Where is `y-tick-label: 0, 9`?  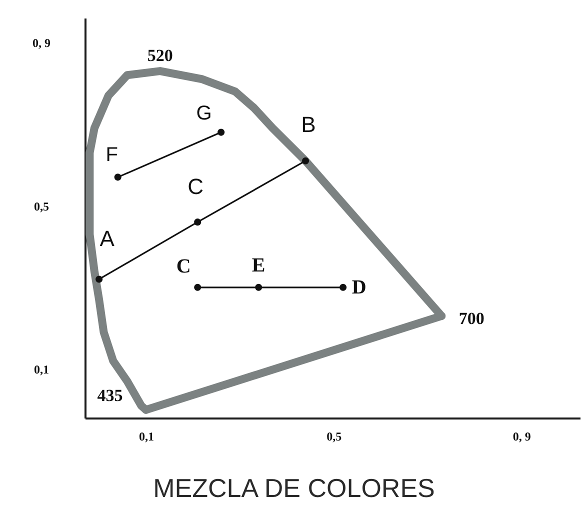
y-tick-label: 0, 9 is located at coordinates (41, 43).